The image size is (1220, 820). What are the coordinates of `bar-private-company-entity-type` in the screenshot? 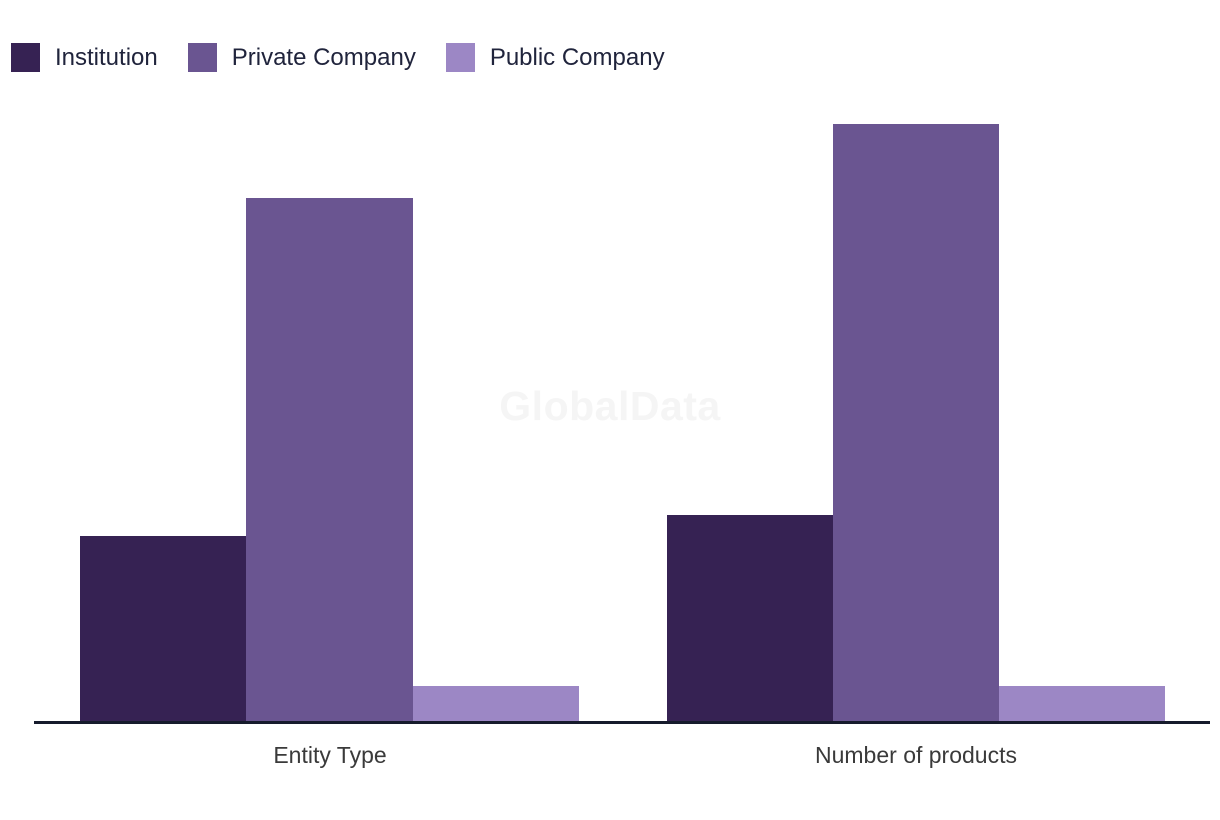 It's located at (329, 459).